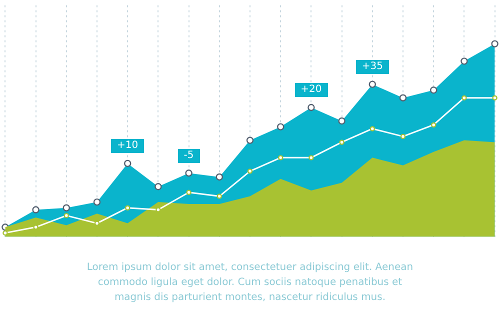  I want to click on annotation: +35, so click(372, 67).